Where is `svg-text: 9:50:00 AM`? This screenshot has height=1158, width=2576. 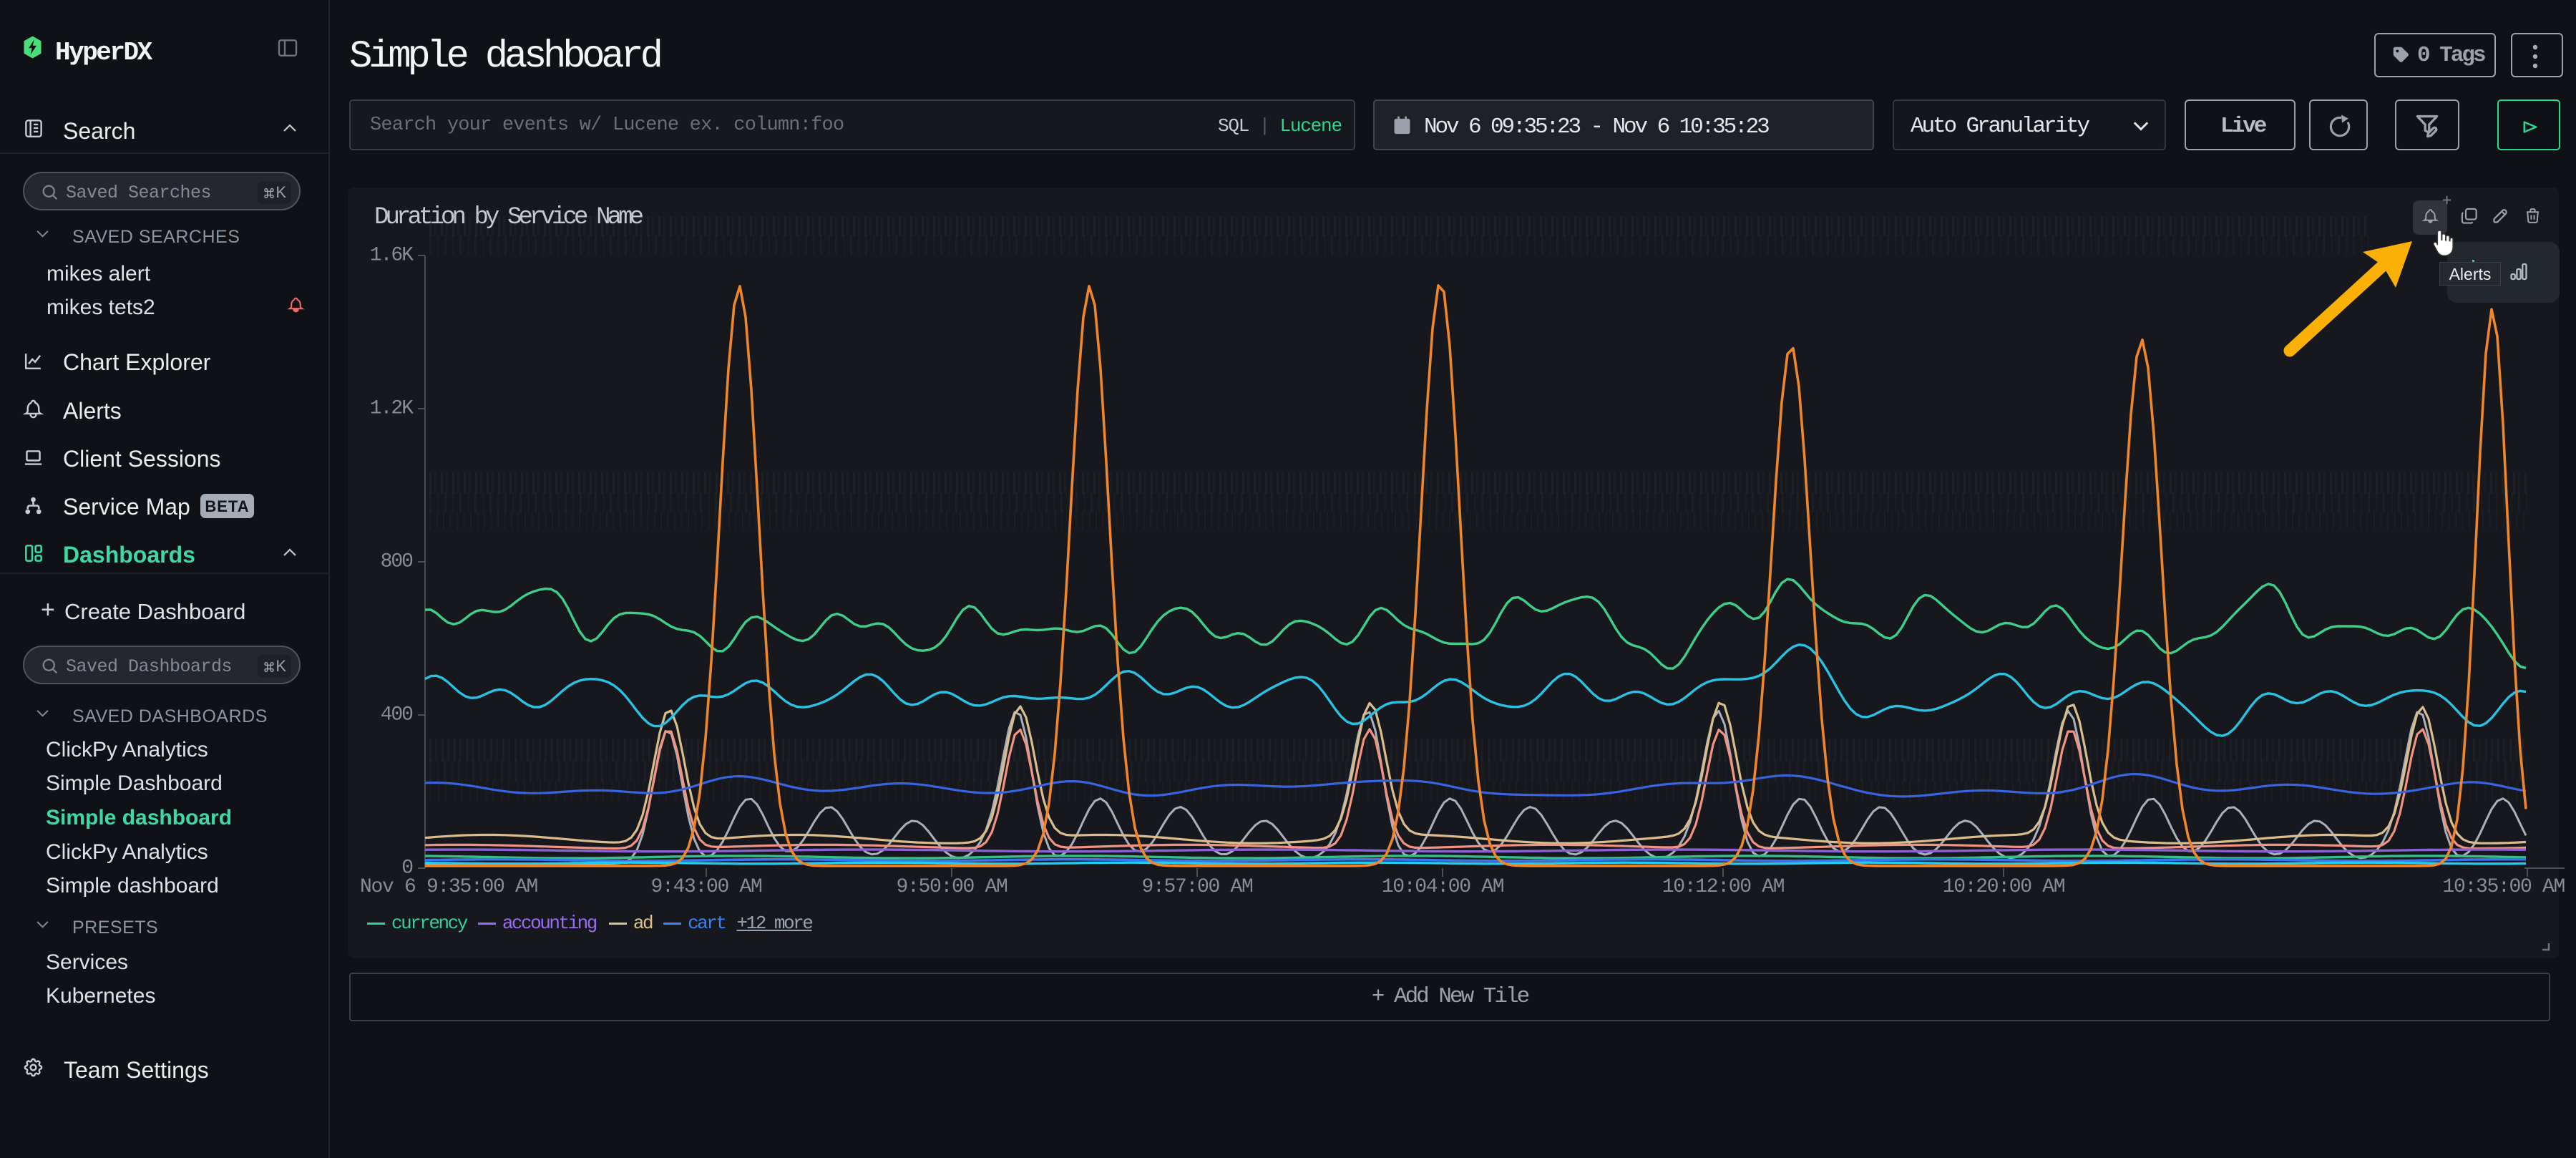
svg-text: 9:50:00 AM is located at coordinates (952, 887).